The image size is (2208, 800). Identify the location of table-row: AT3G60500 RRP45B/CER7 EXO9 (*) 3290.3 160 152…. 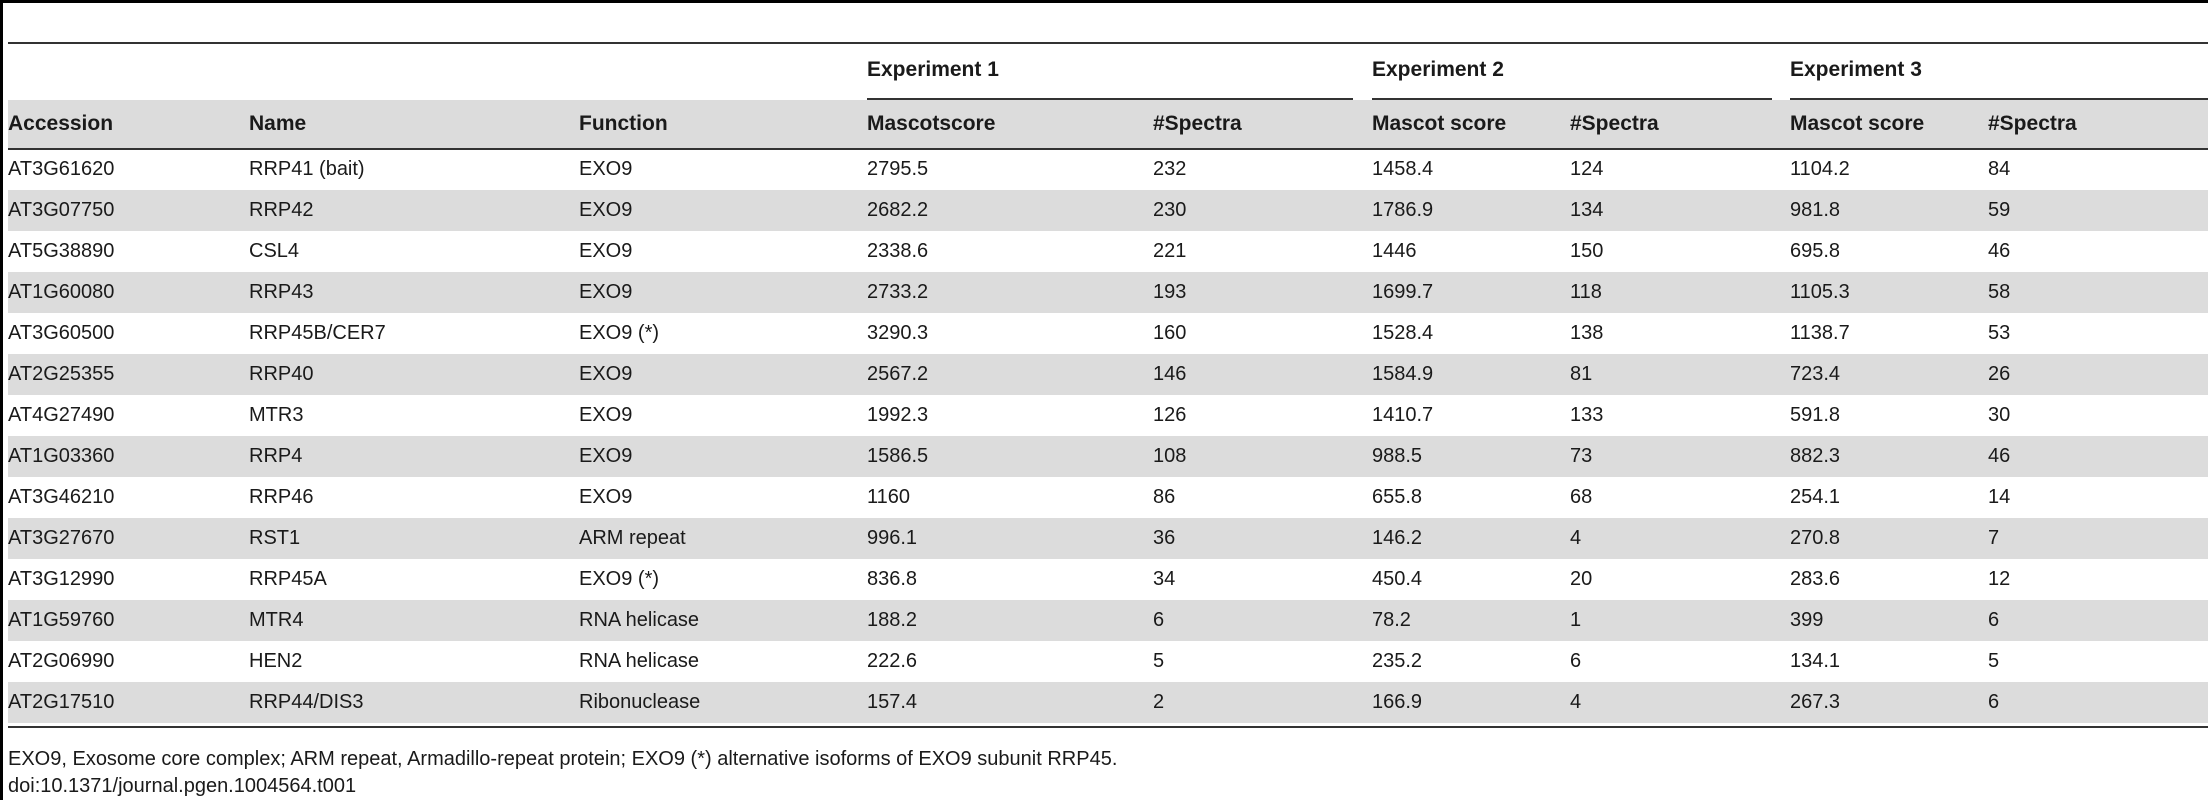
(1108, 333).